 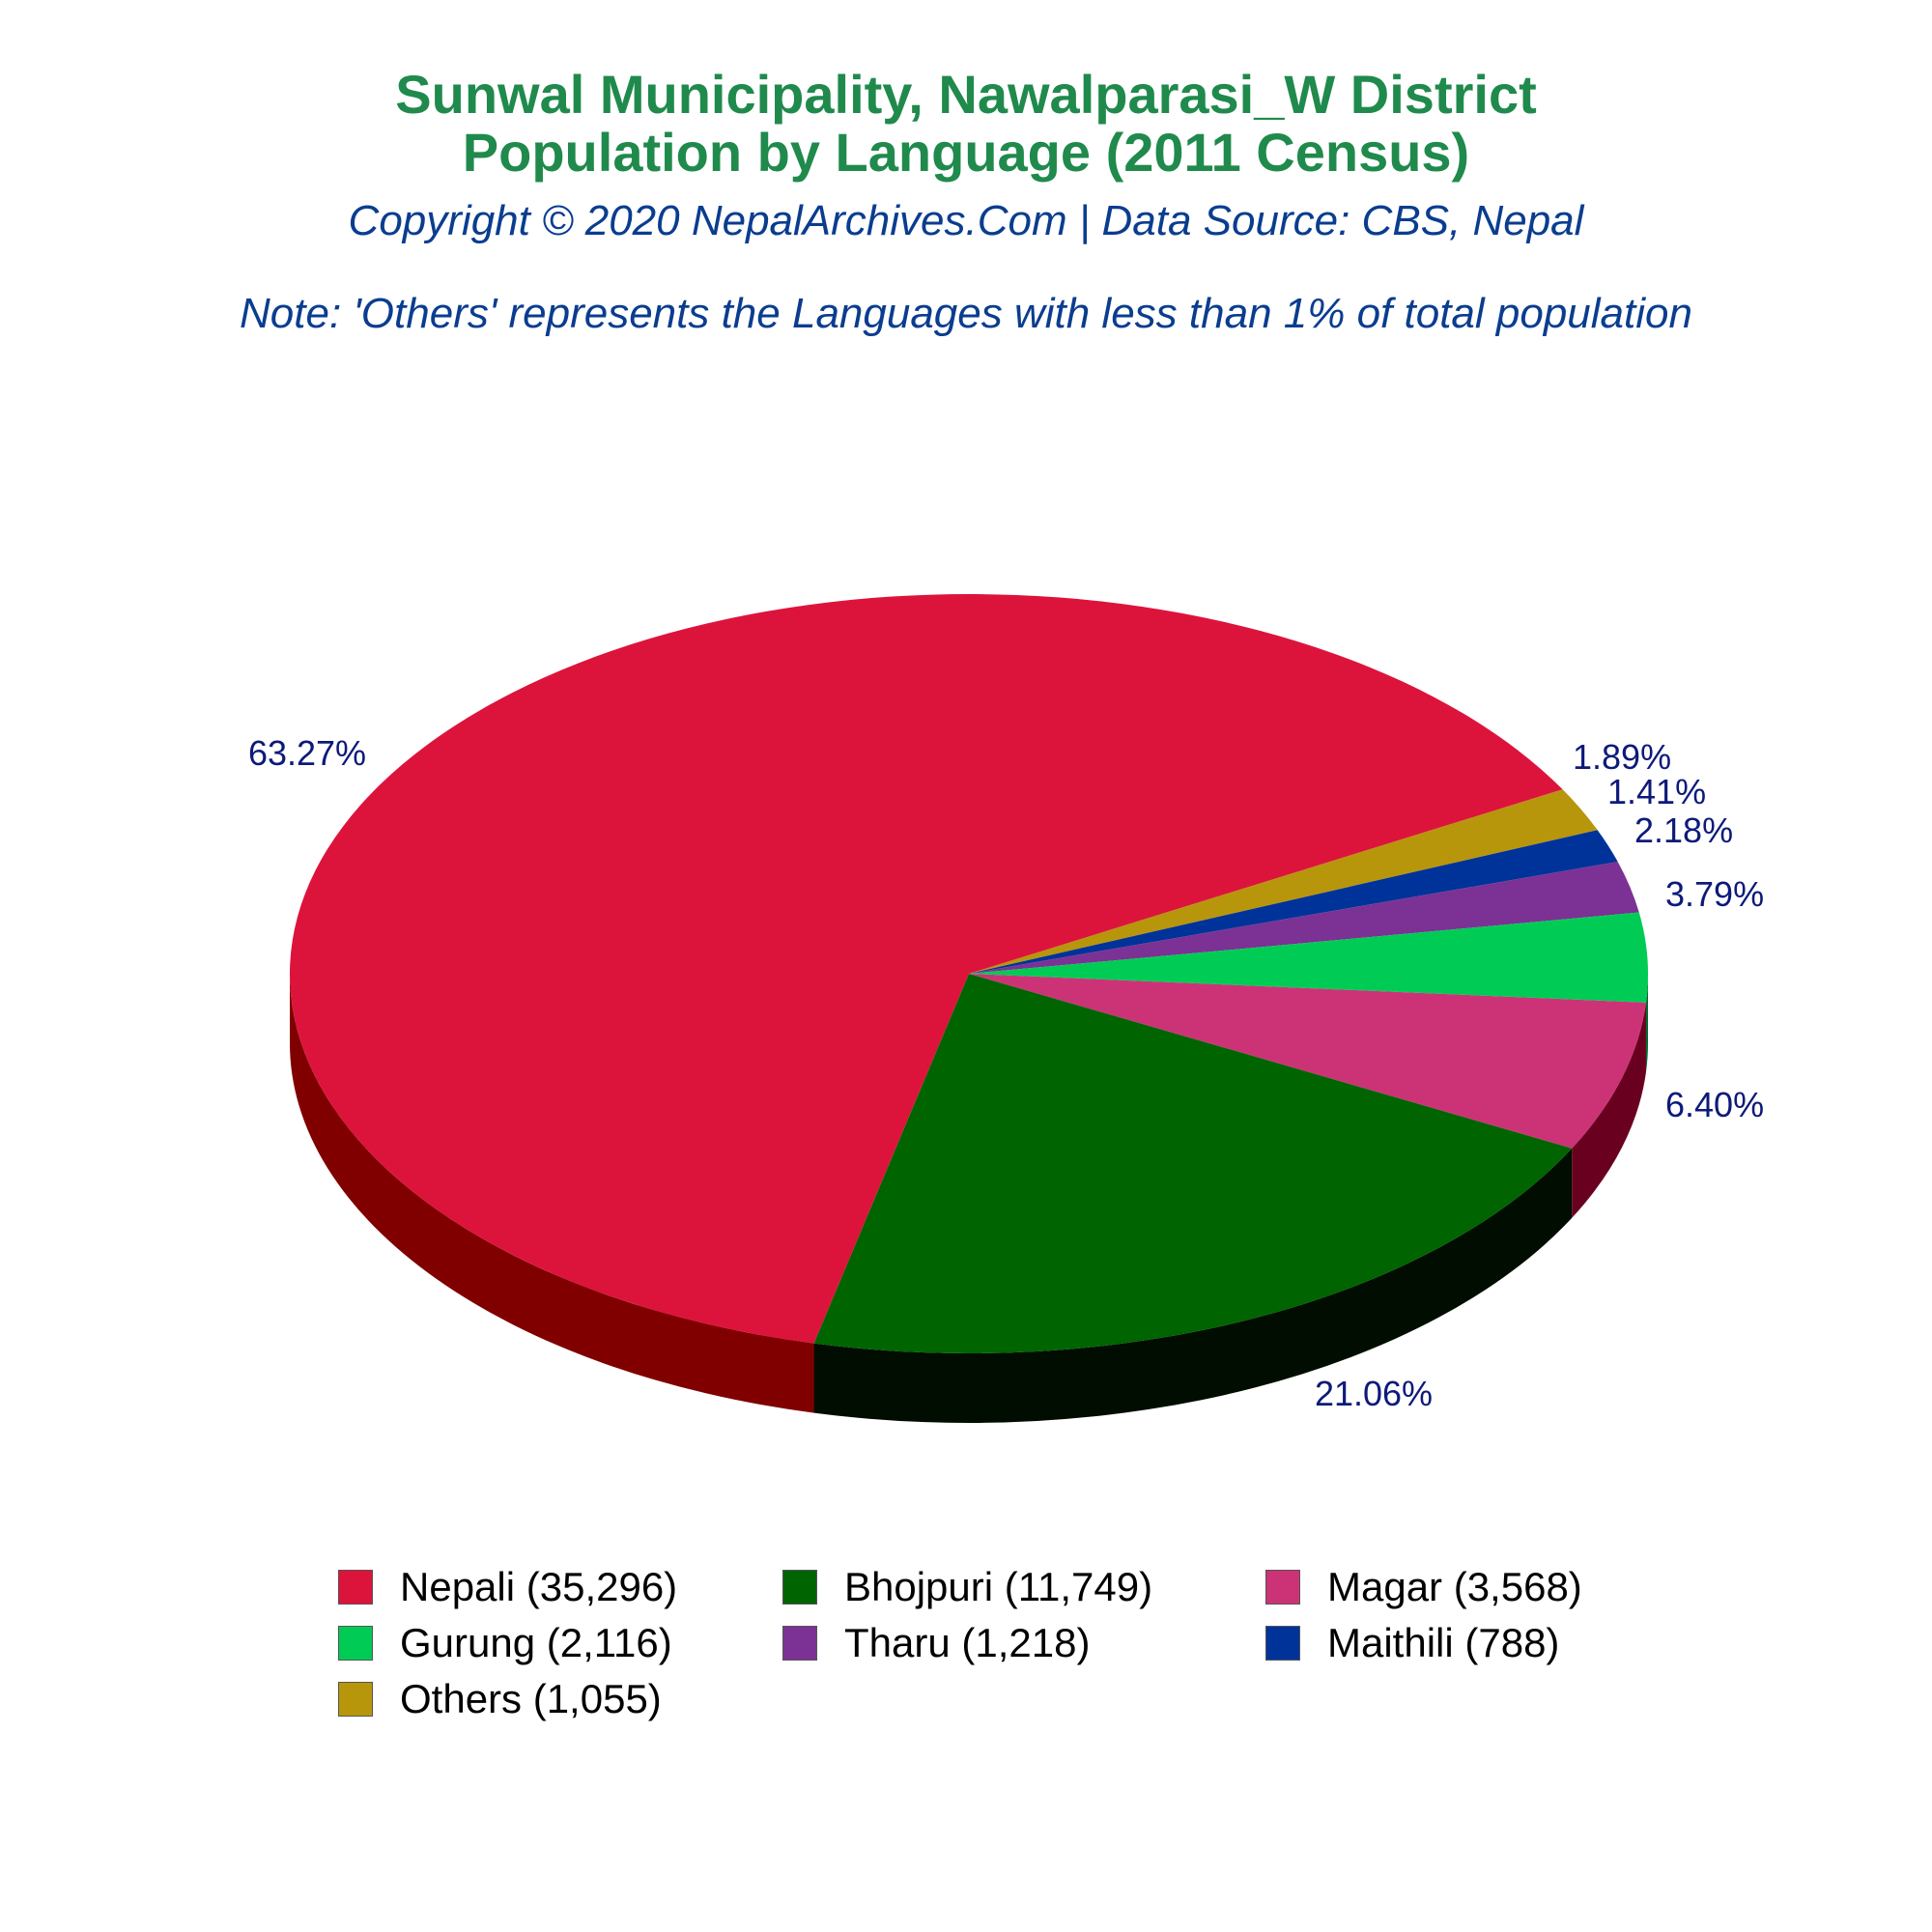 I want to click on pie-label-others: 1.89%, so click(x=1622, y=757).